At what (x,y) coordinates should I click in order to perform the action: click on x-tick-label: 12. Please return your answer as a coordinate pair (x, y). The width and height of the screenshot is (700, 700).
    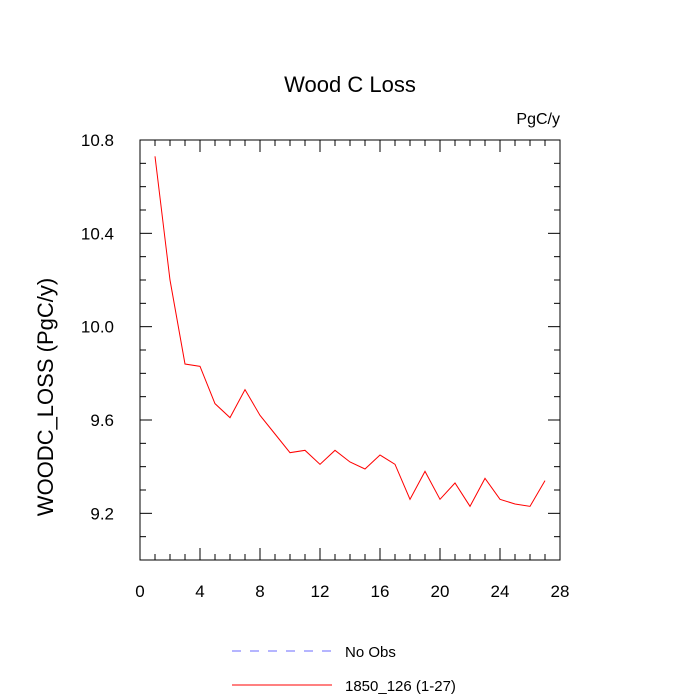
    Looking at the image, I should click on (320, 591).